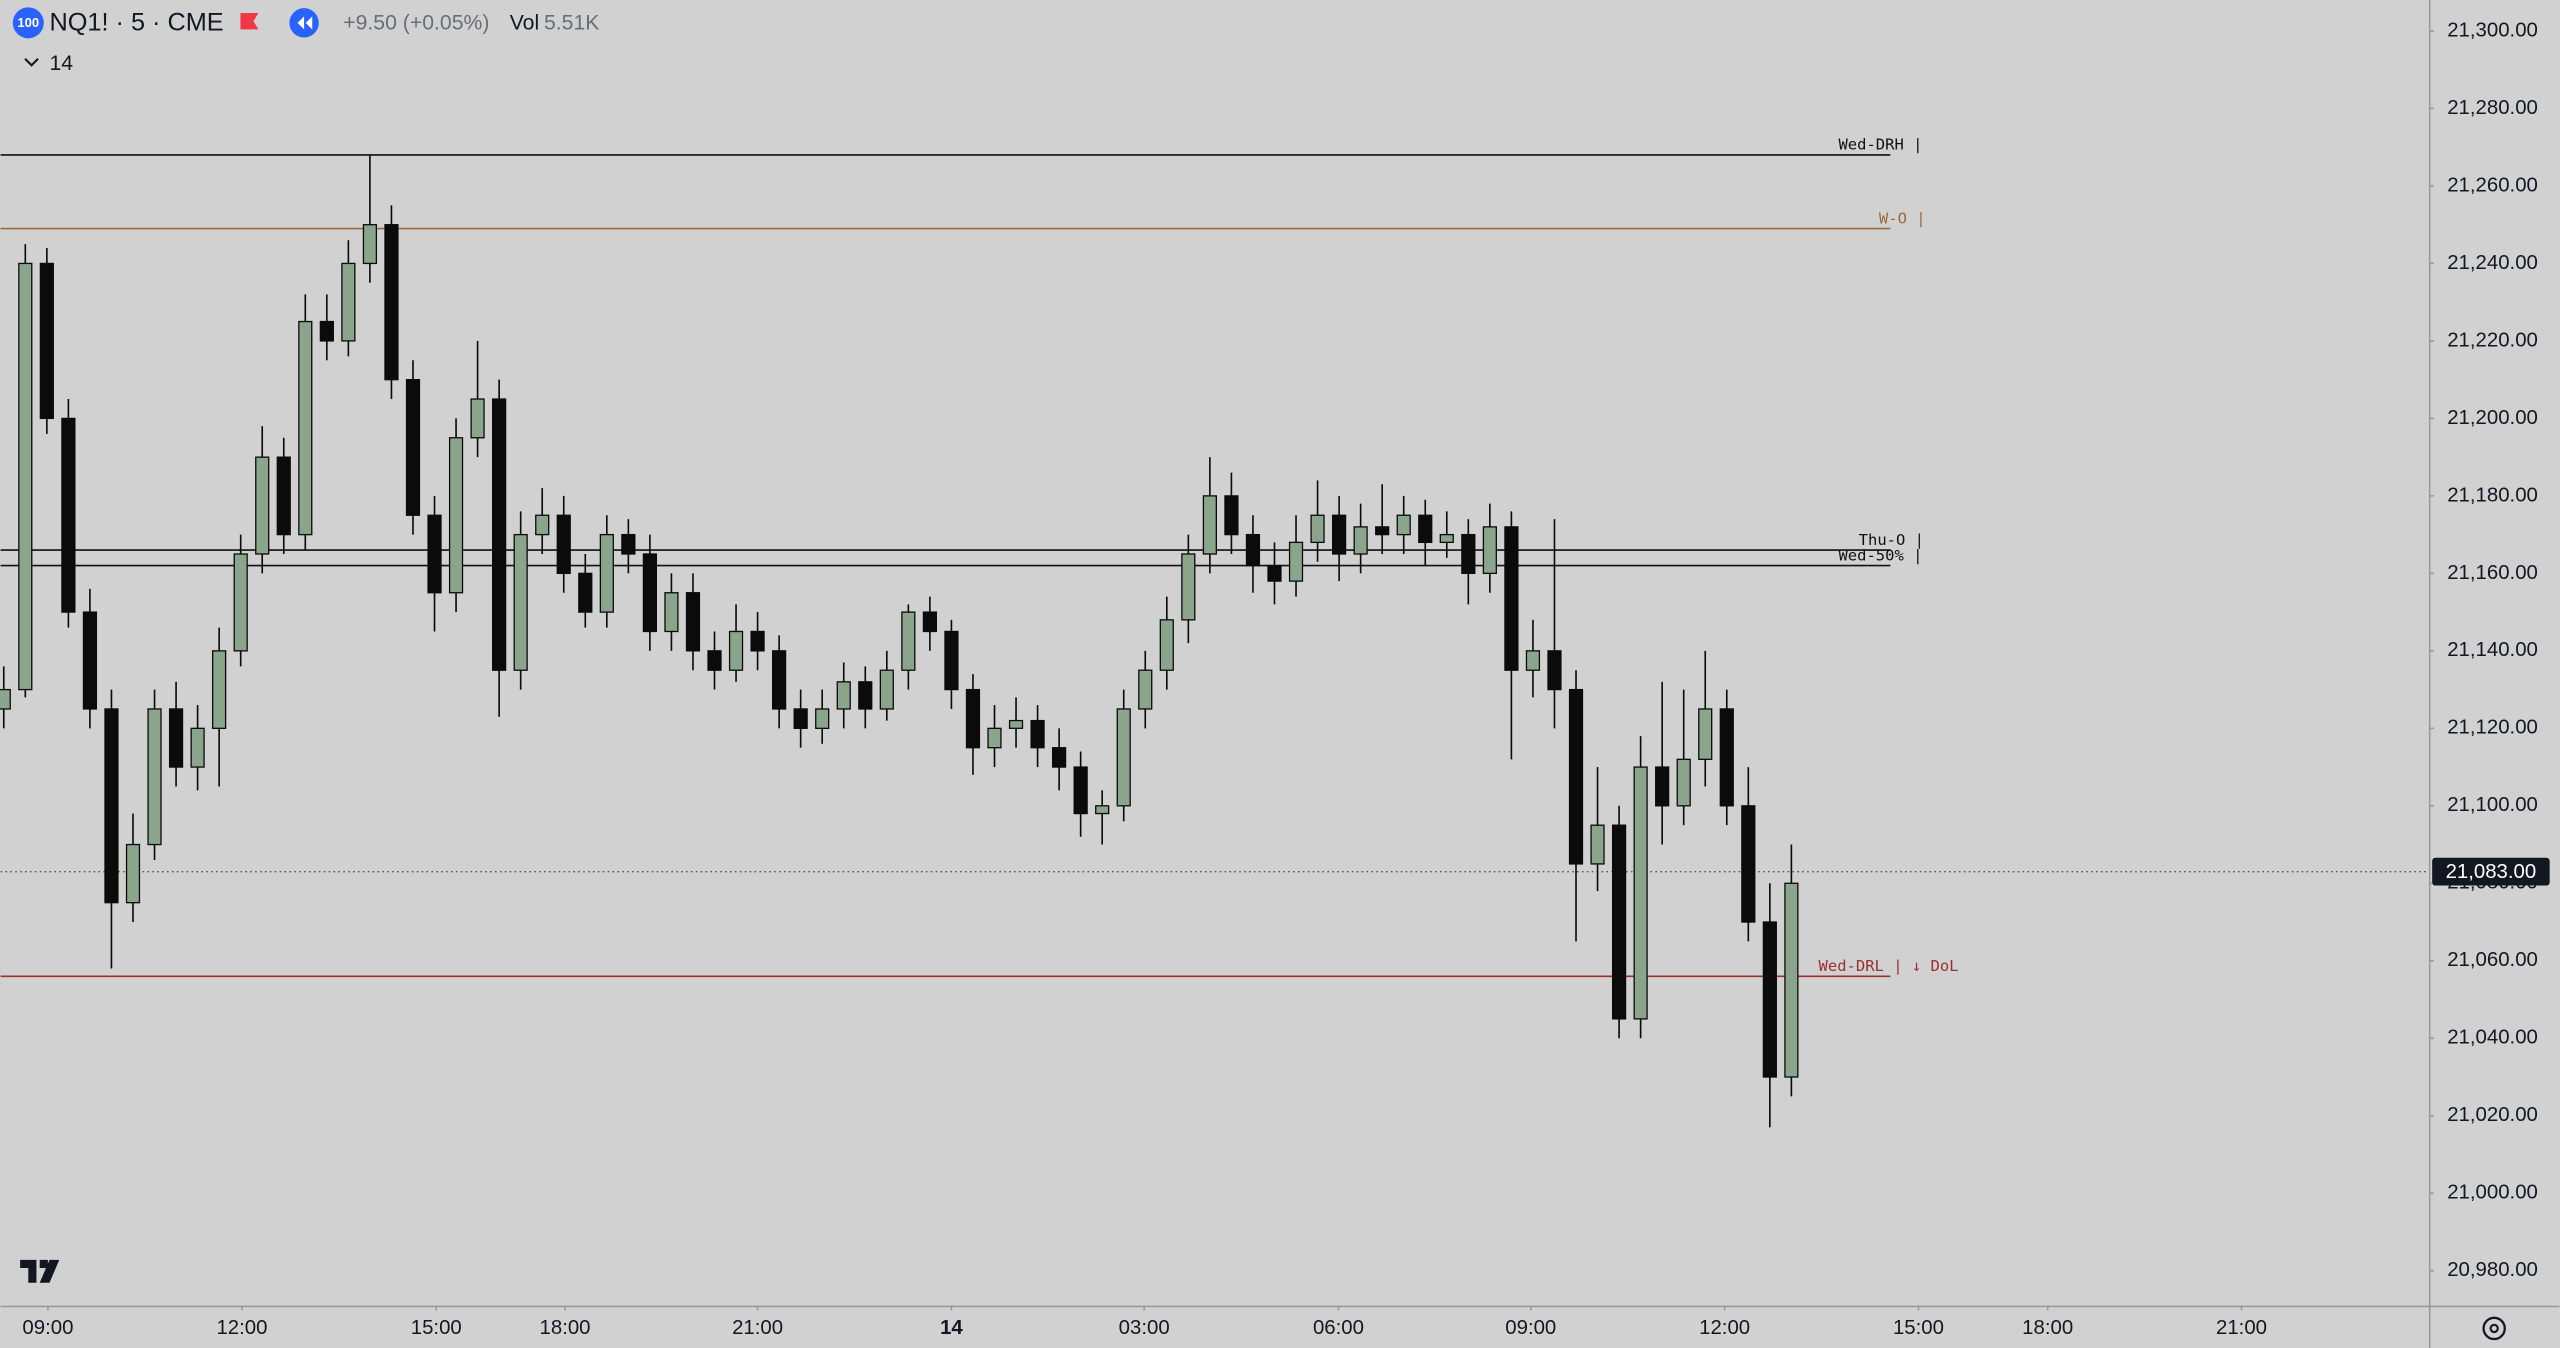  Describe the element at coordinates (2492, 1115) in the screenshot. I see `y-tick-label: 21,020.00` at that location.